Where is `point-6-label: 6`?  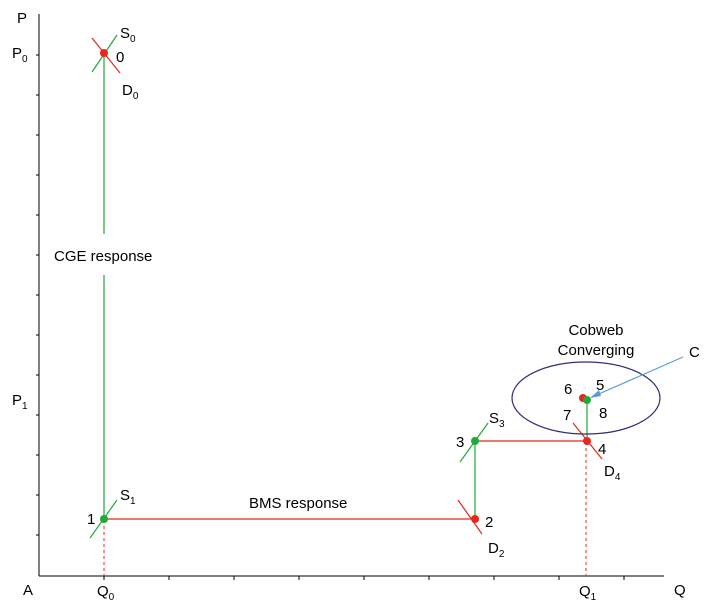
point-6-label: 6 is located at coordinates (568, 389).